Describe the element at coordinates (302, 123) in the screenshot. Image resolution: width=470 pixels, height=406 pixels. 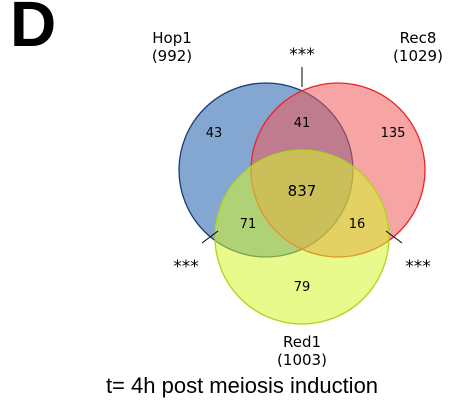
I see `hop1-rec8-count: 41` at that location.